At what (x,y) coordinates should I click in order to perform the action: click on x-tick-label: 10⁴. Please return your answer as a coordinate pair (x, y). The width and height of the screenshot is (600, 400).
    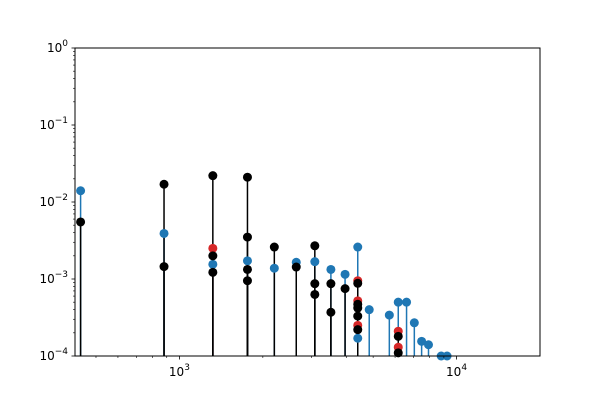
    Looking at the image, I should click on (456, 371).